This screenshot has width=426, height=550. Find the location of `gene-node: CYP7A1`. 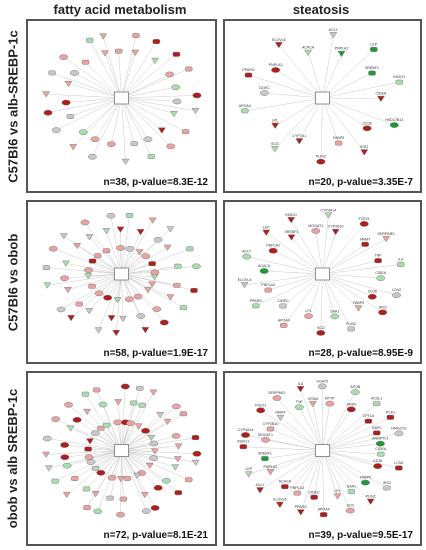

gene-node: CYP7A1 is located at coordinates (299, 139).